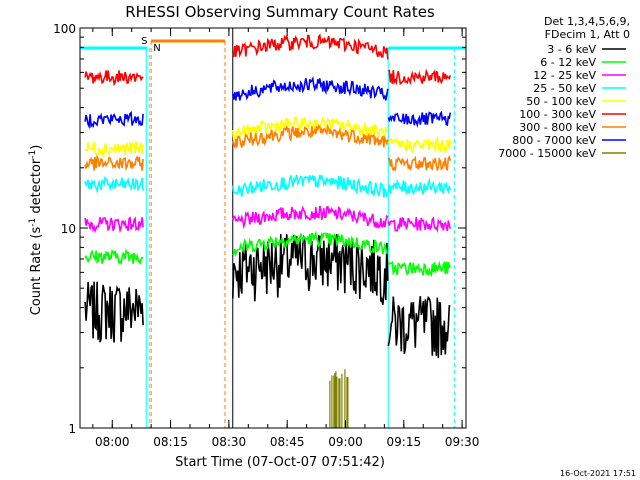  What do you see at coordinates (280, 462) in the screenshot?
I see `x-axis-label: Start Time (07-Oct-07 07:51:42)` at bounding box center [280, 462].